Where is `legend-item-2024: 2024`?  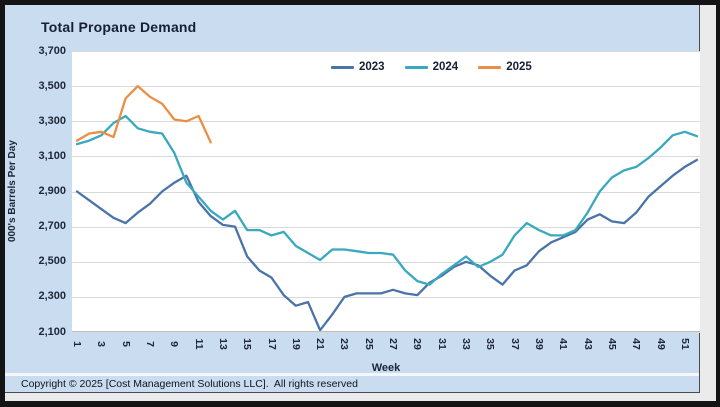 legend-item-2024: 2024 is located at coordinates (431, 67).